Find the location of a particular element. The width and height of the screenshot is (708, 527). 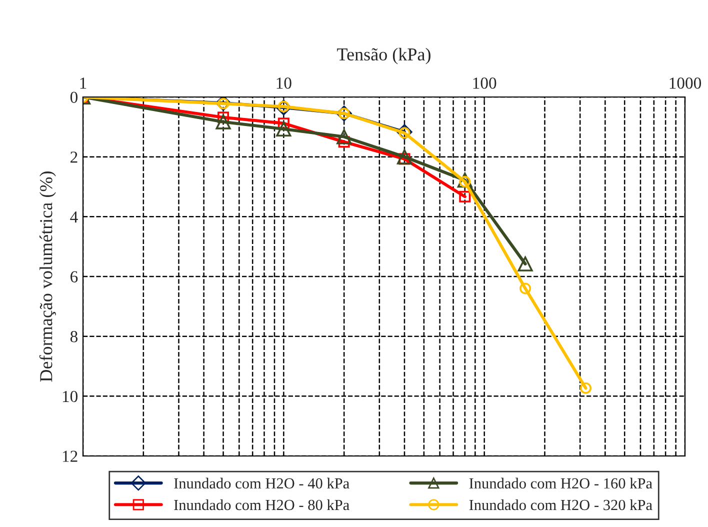

y-tick-label: 4 is located at coordinates (74, 216).